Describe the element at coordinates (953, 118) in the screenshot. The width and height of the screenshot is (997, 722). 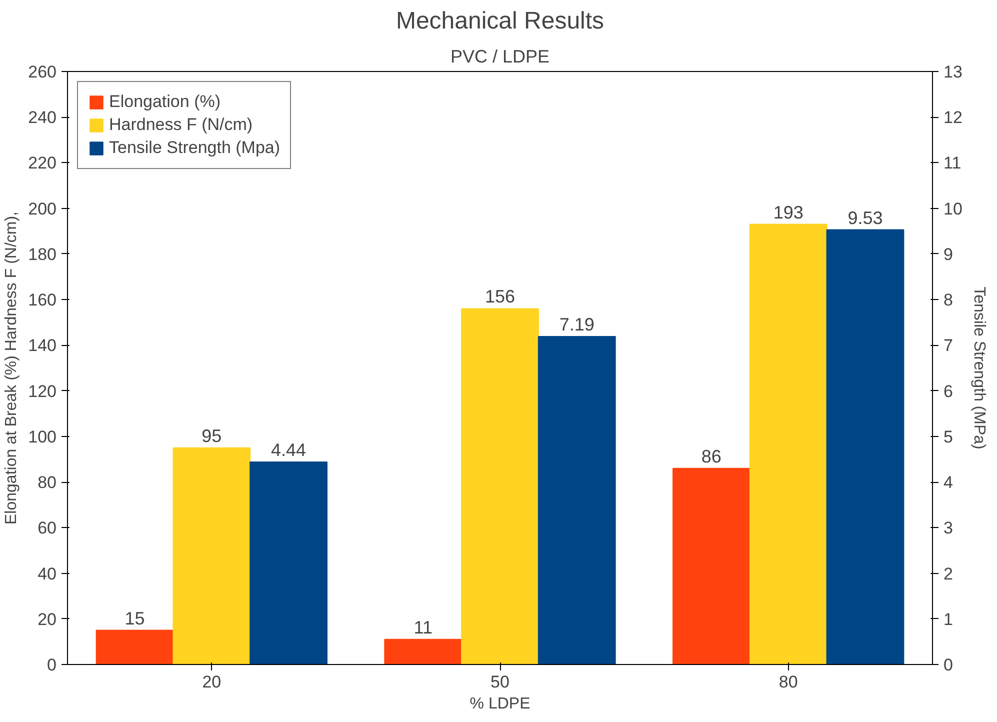
I see `y2-tick-label: 12` at that location.